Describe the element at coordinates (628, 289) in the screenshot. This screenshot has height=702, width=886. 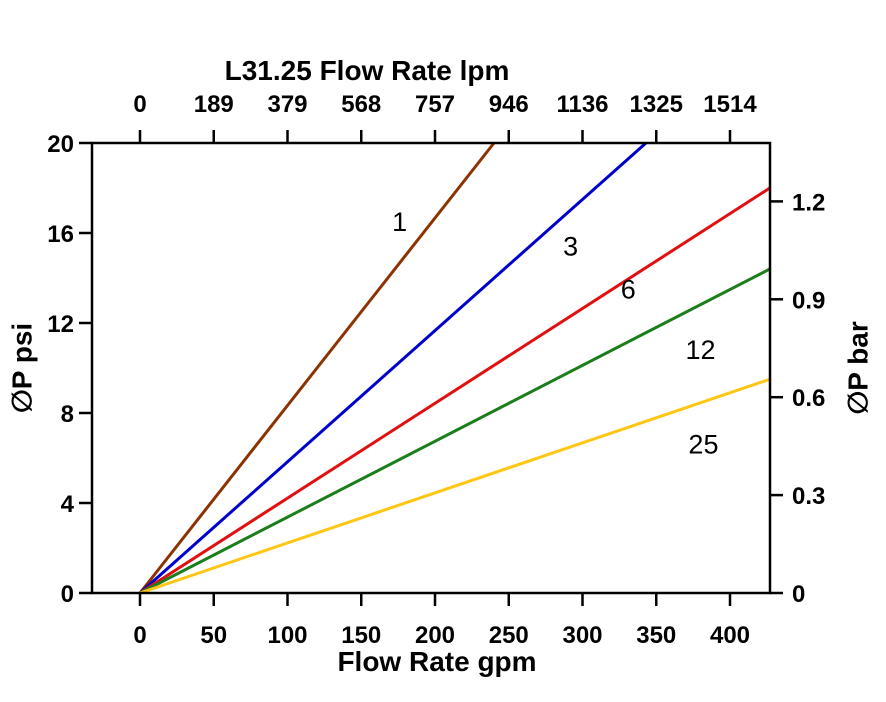
I see `series-label-6: 6` at that location.